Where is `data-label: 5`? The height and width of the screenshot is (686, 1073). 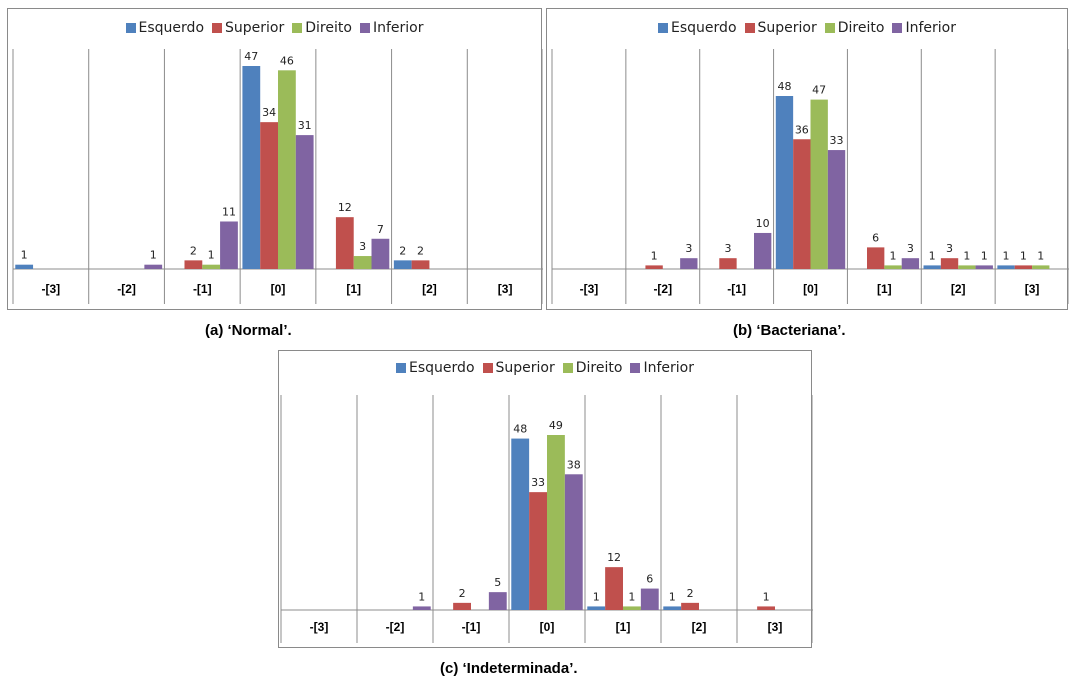 data-label: 5 is located at coordinates (497, 582).